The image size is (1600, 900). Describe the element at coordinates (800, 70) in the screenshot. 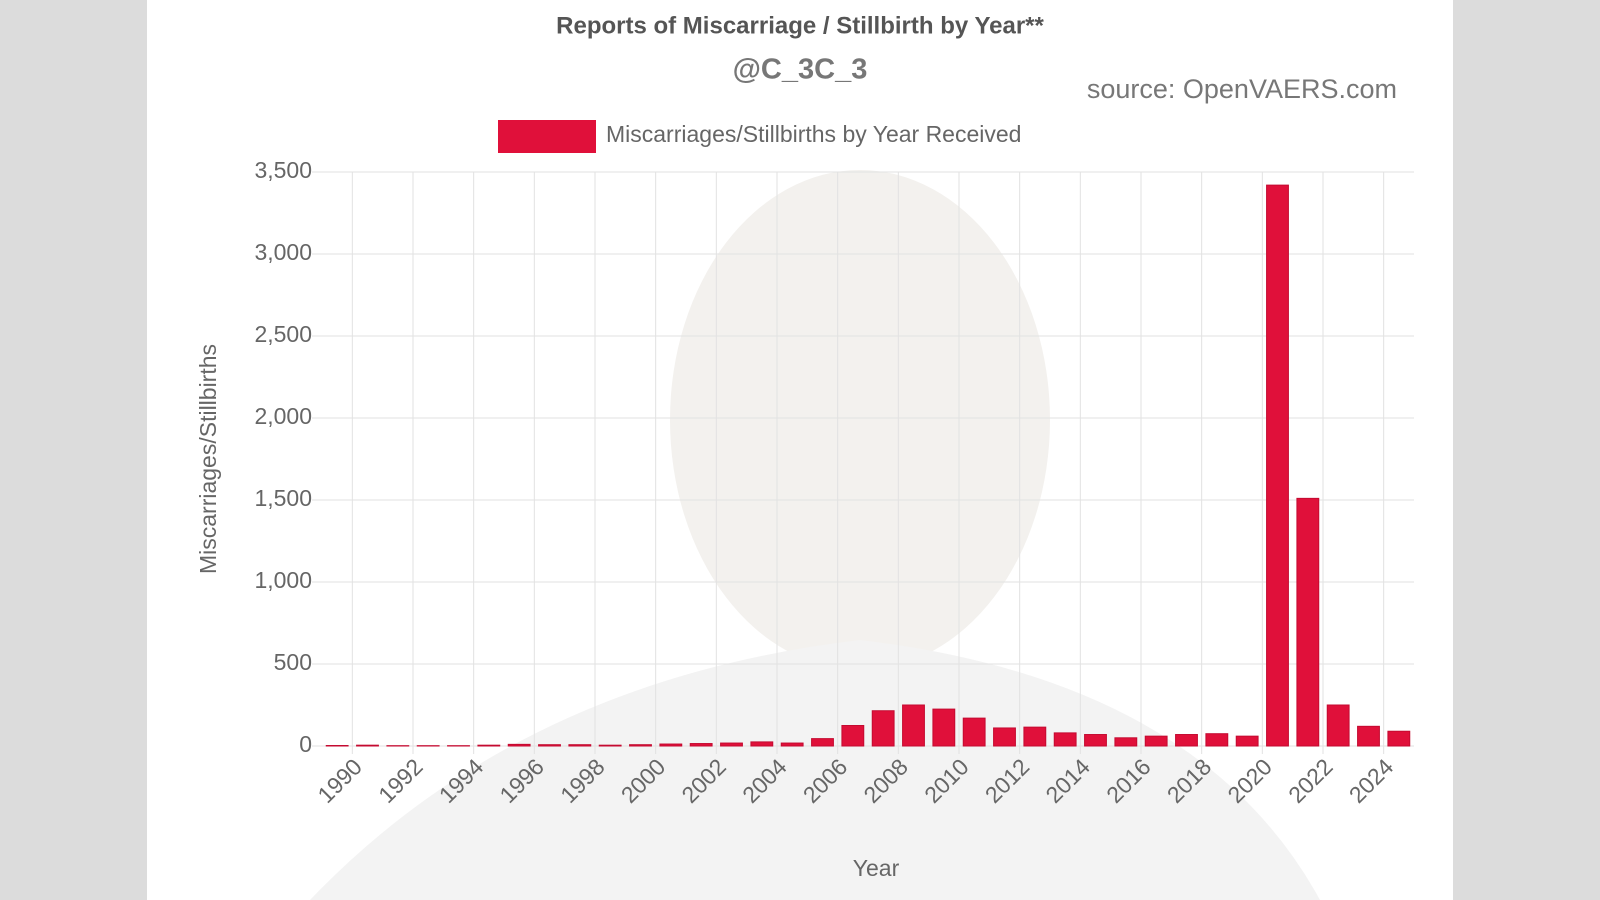

I see `subtitle: @C_3C_3` at that location.